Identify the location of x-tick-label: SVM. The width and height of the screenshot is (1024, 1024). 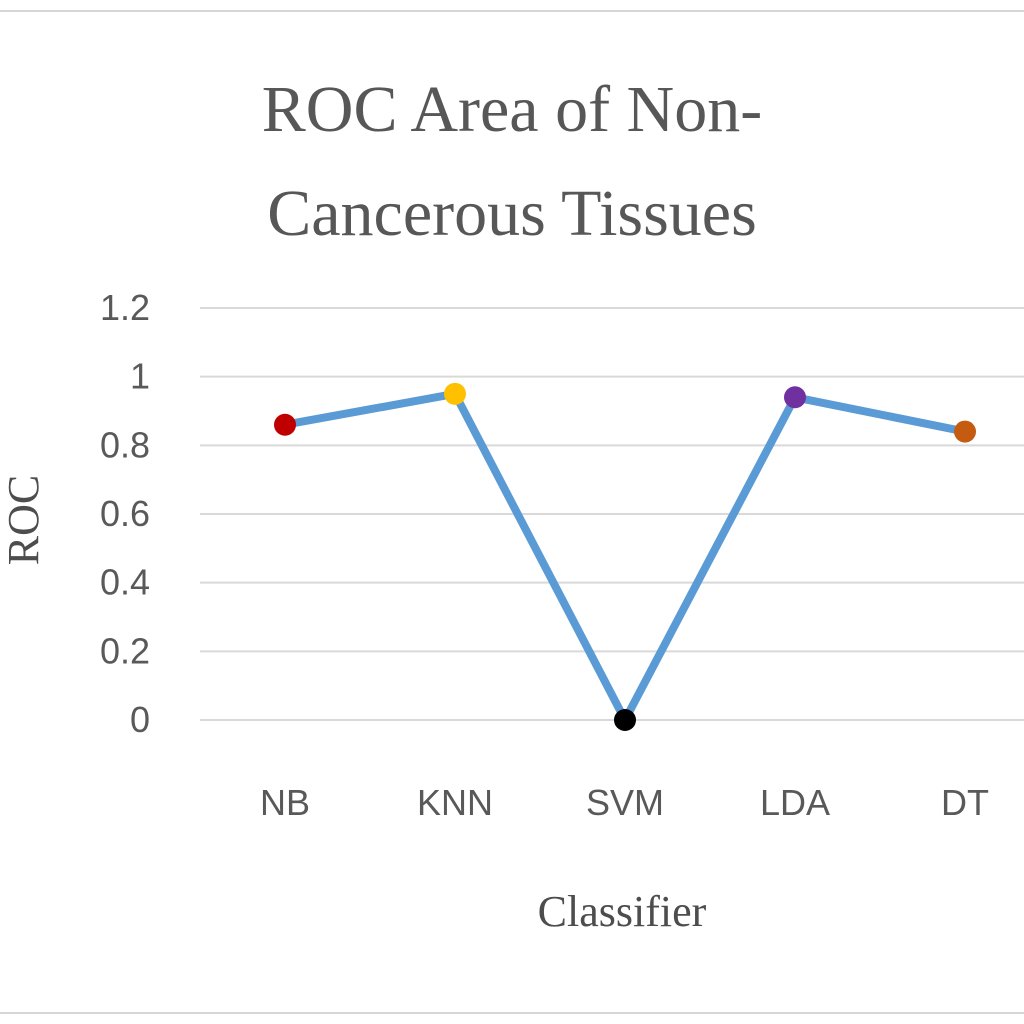
(625, 802).